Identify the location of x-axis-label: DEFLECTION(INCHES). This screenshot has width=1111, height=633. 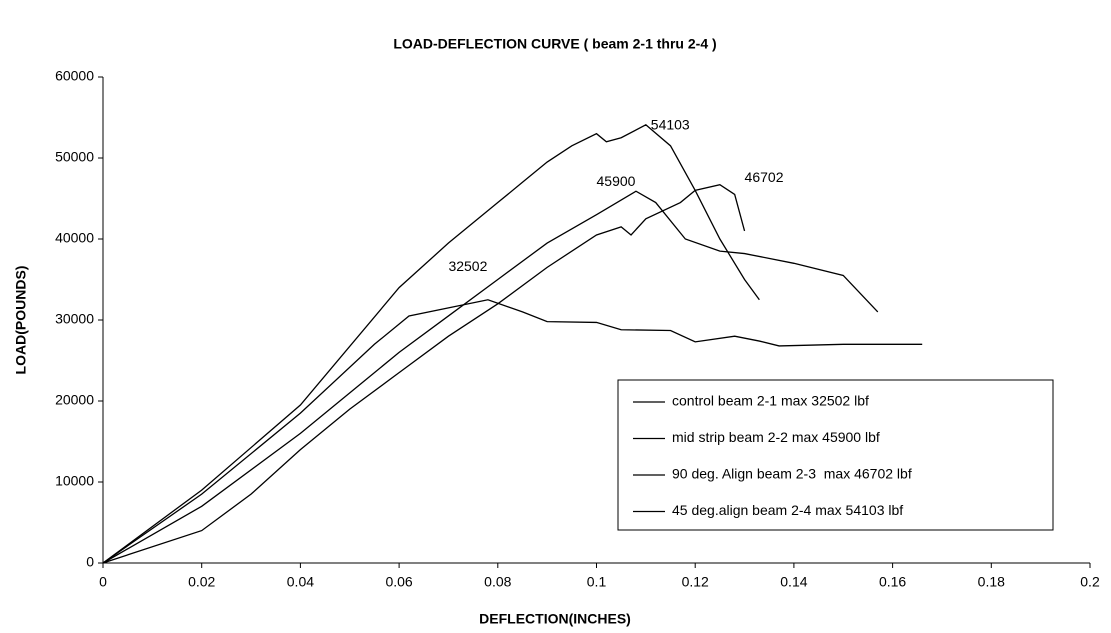
(555, 619).